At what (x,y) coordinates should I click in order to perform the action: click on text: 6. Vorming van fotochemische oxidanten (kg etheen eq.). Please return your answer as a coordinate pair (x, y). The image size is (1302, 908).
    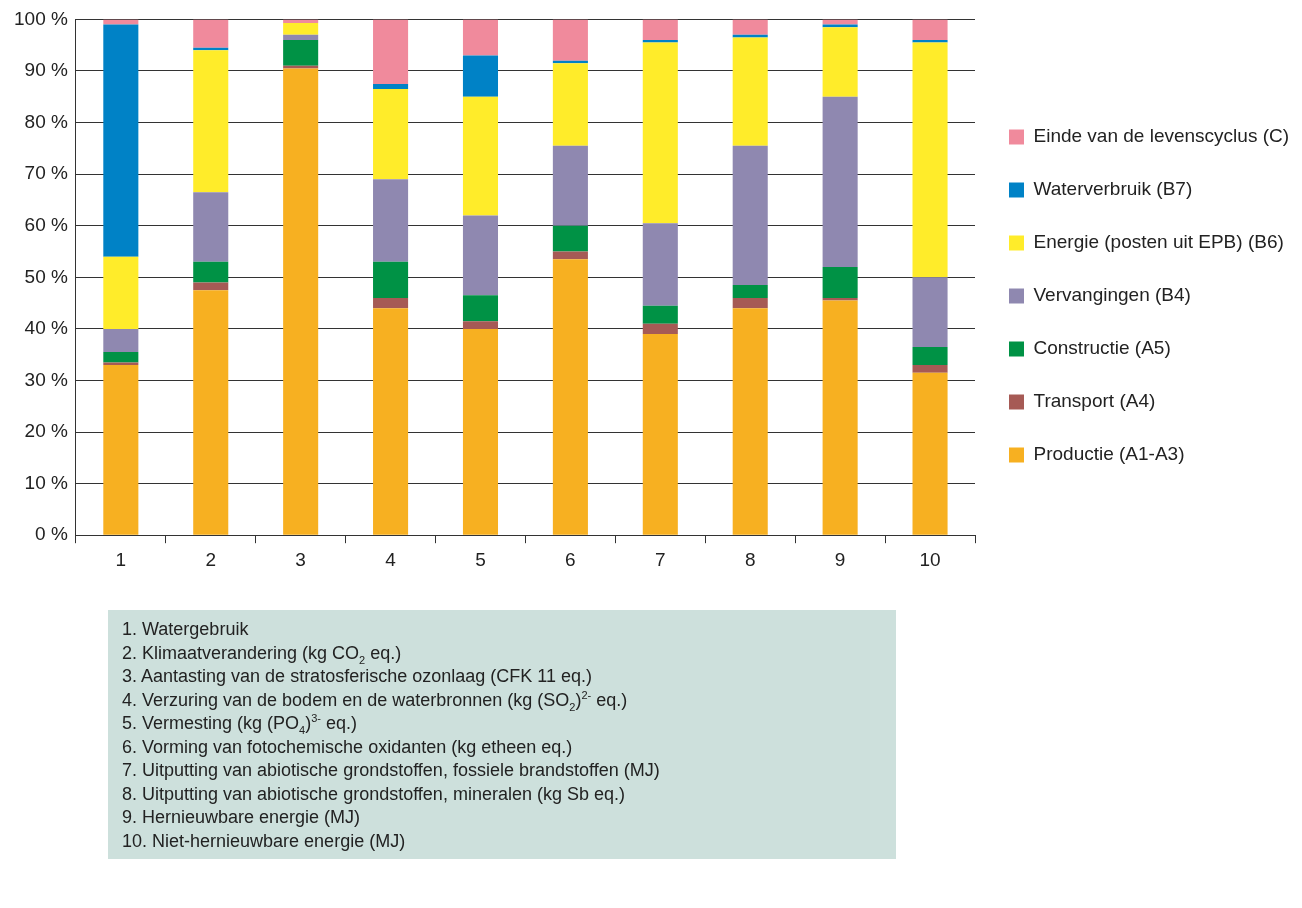
    Looking at the image, I should click on (348, 747).